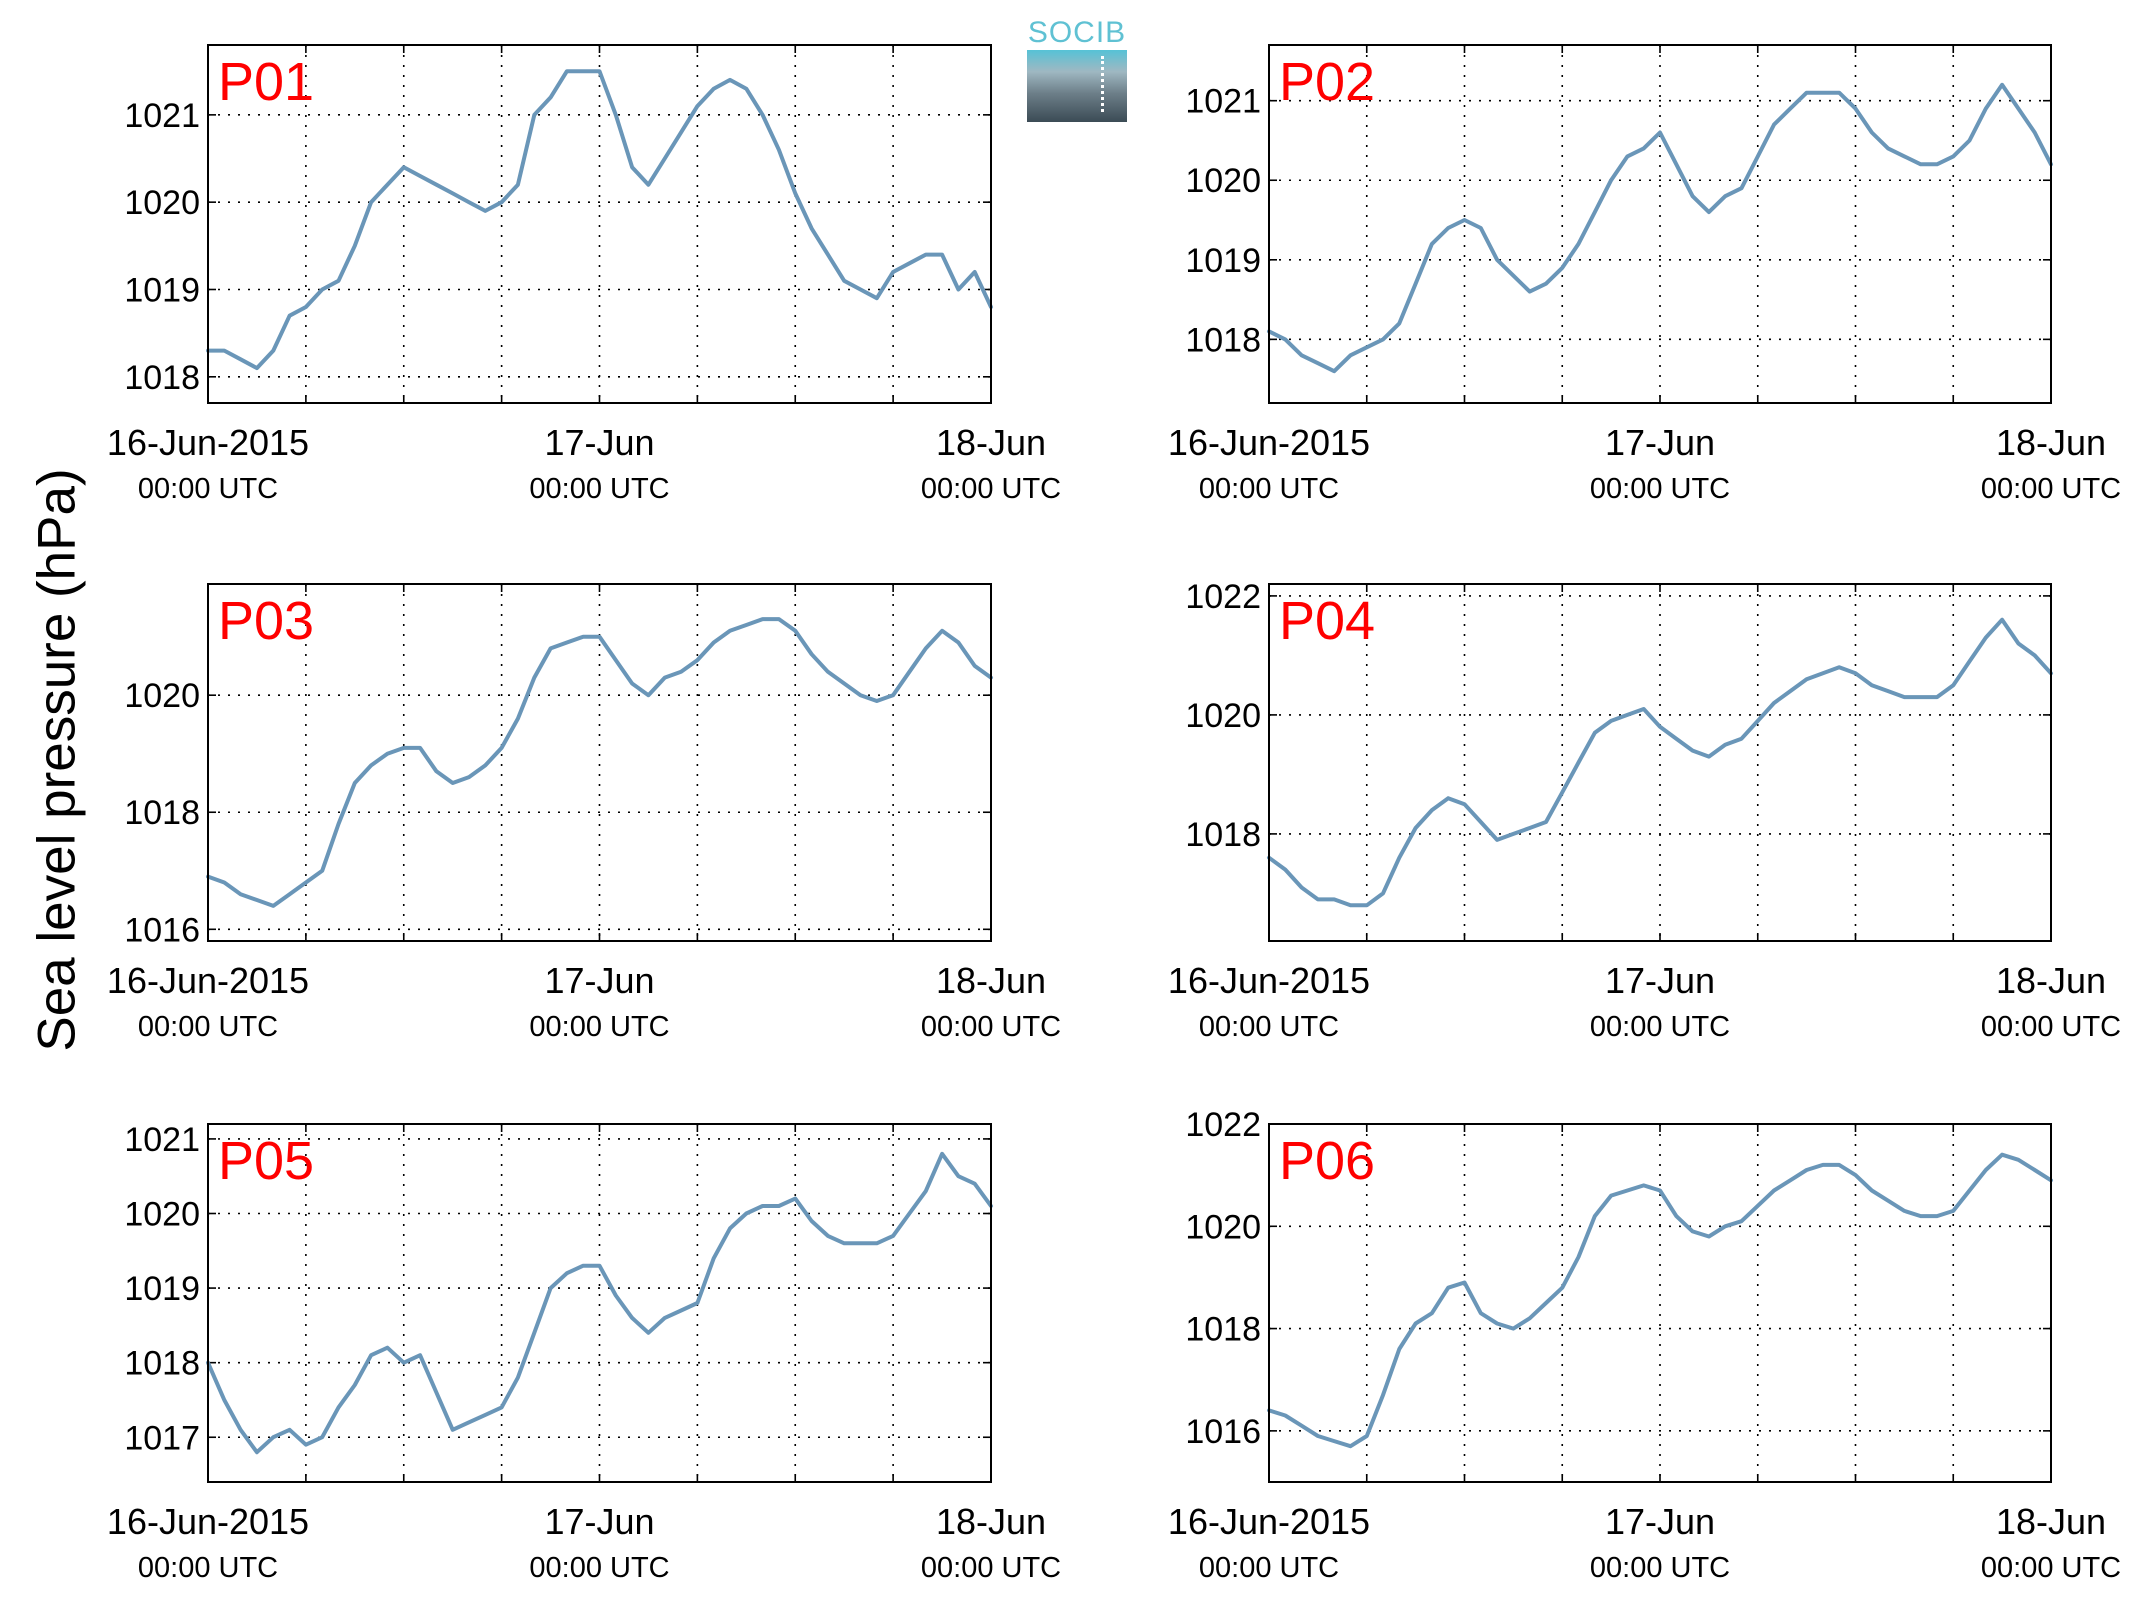 Image resolution: width=2138 pixels, height=1608 pixels. I want to click on panel-label: P04, so click(1327, 621).